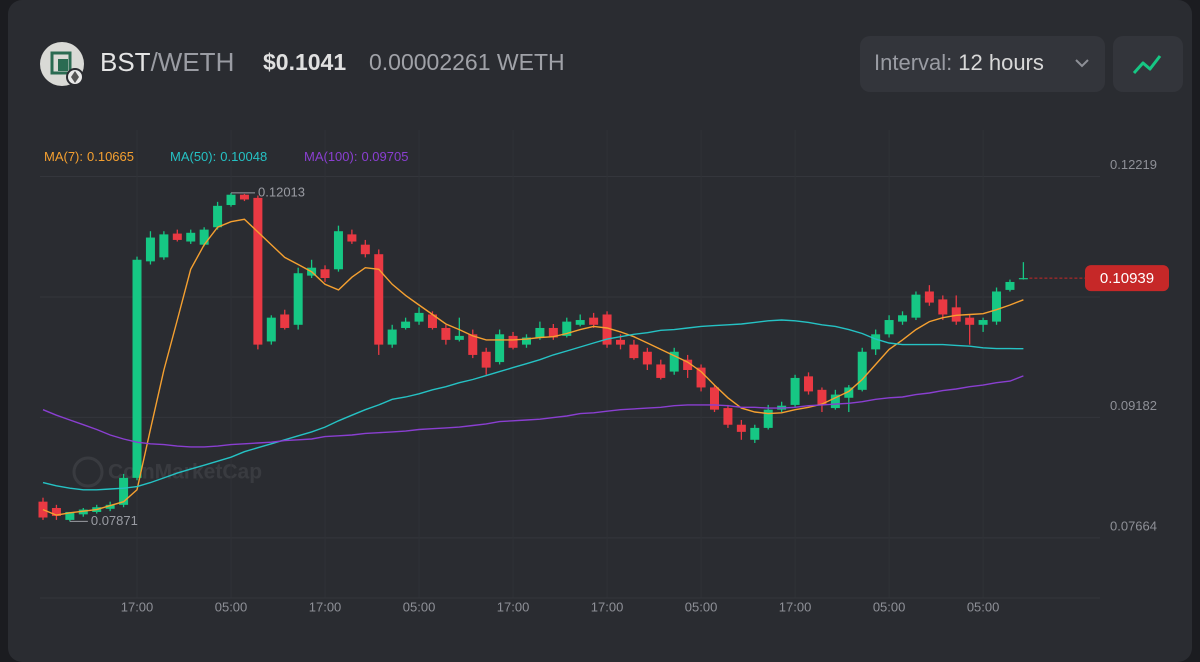  Describe the element at coordinates (533, 411) in the screenshot. I see `ma-line` at that location.